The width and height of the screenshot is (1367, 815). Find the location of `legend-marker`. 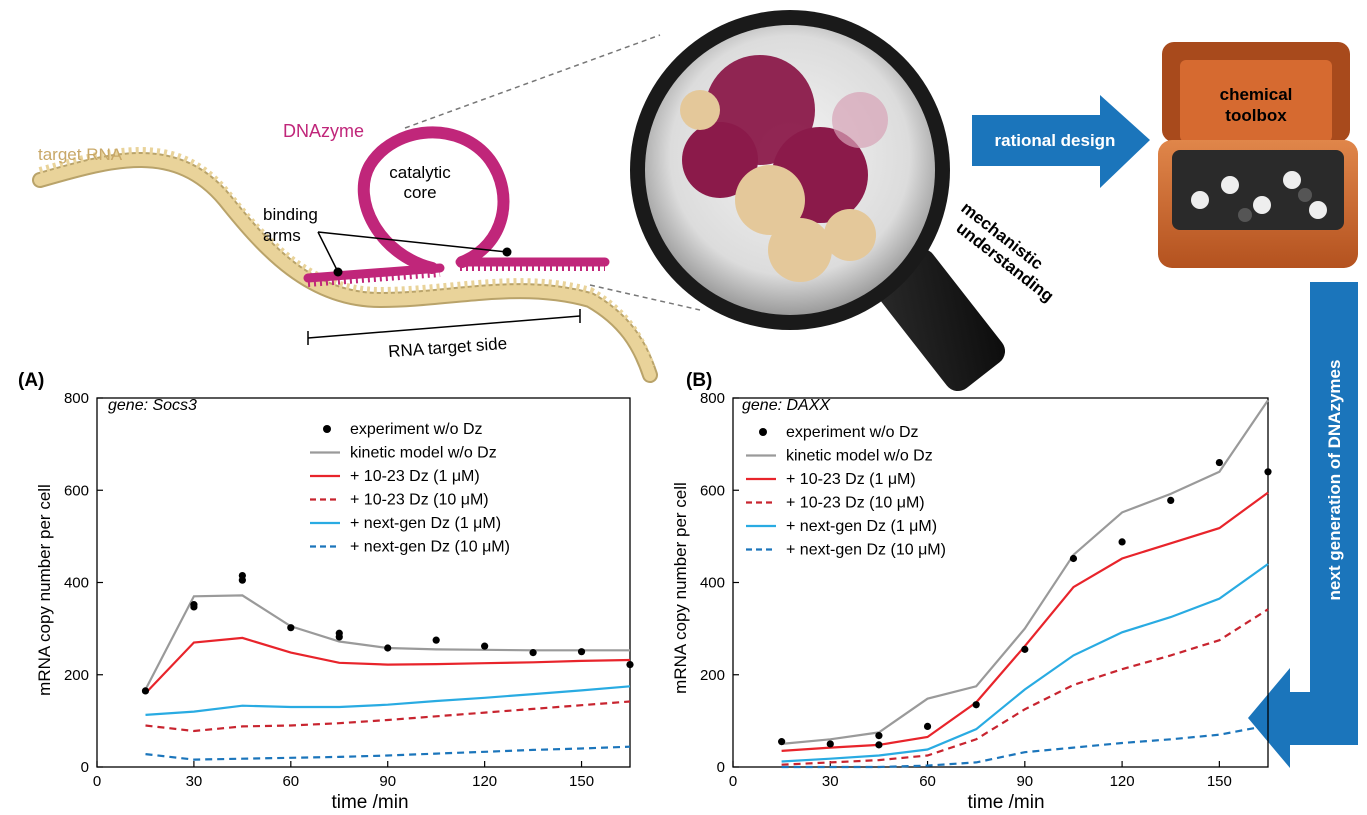

legend-marker is located at coordinates (327, 429).